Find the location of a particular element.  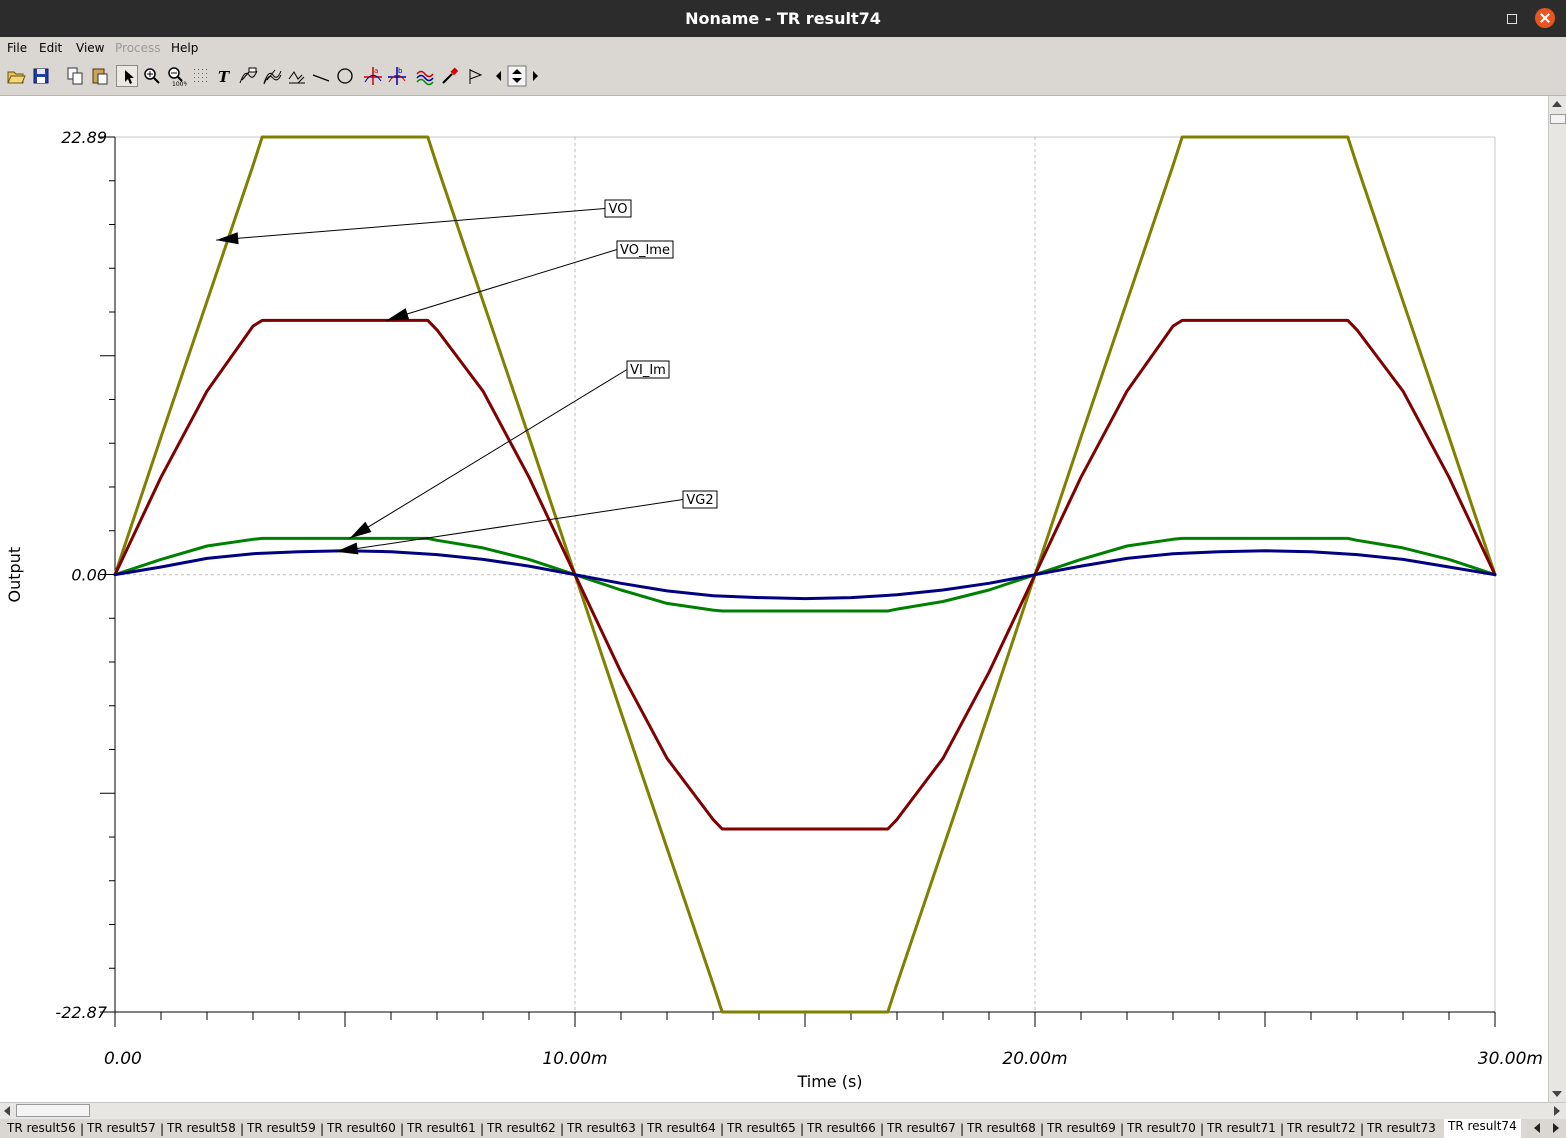

text-icon: T is located at coordinates (225, 76).